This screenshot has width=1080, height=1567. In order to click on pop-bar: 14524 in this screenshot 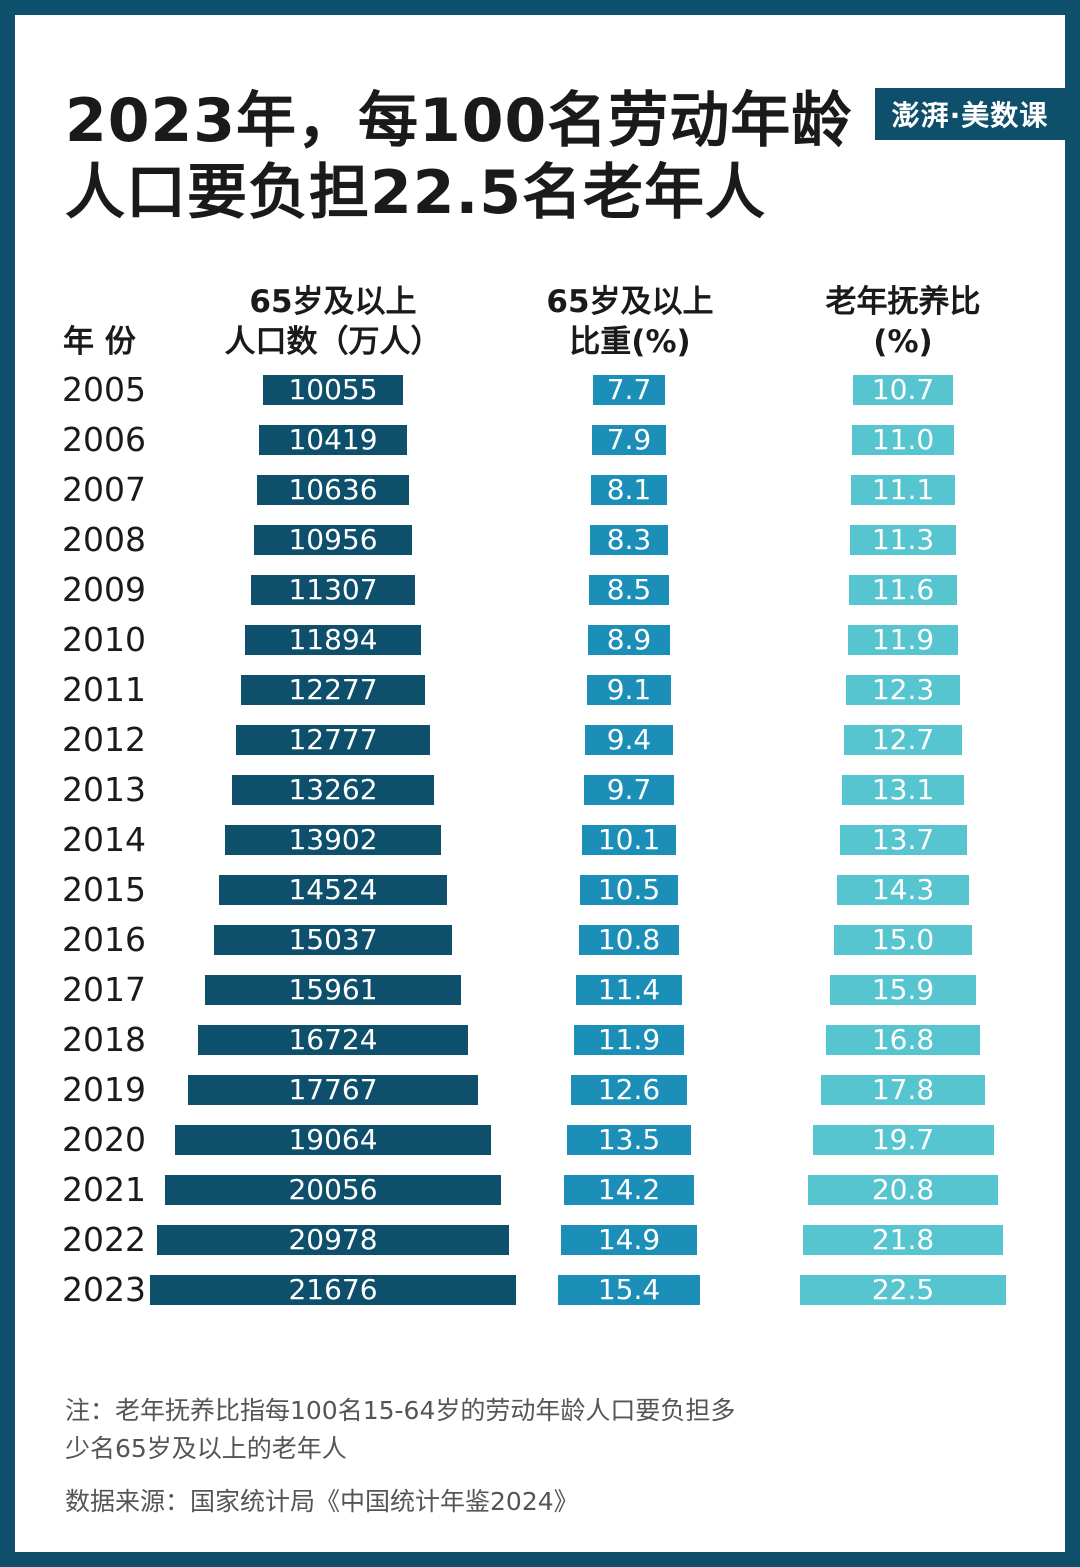, I will do `click(333, 890)`.